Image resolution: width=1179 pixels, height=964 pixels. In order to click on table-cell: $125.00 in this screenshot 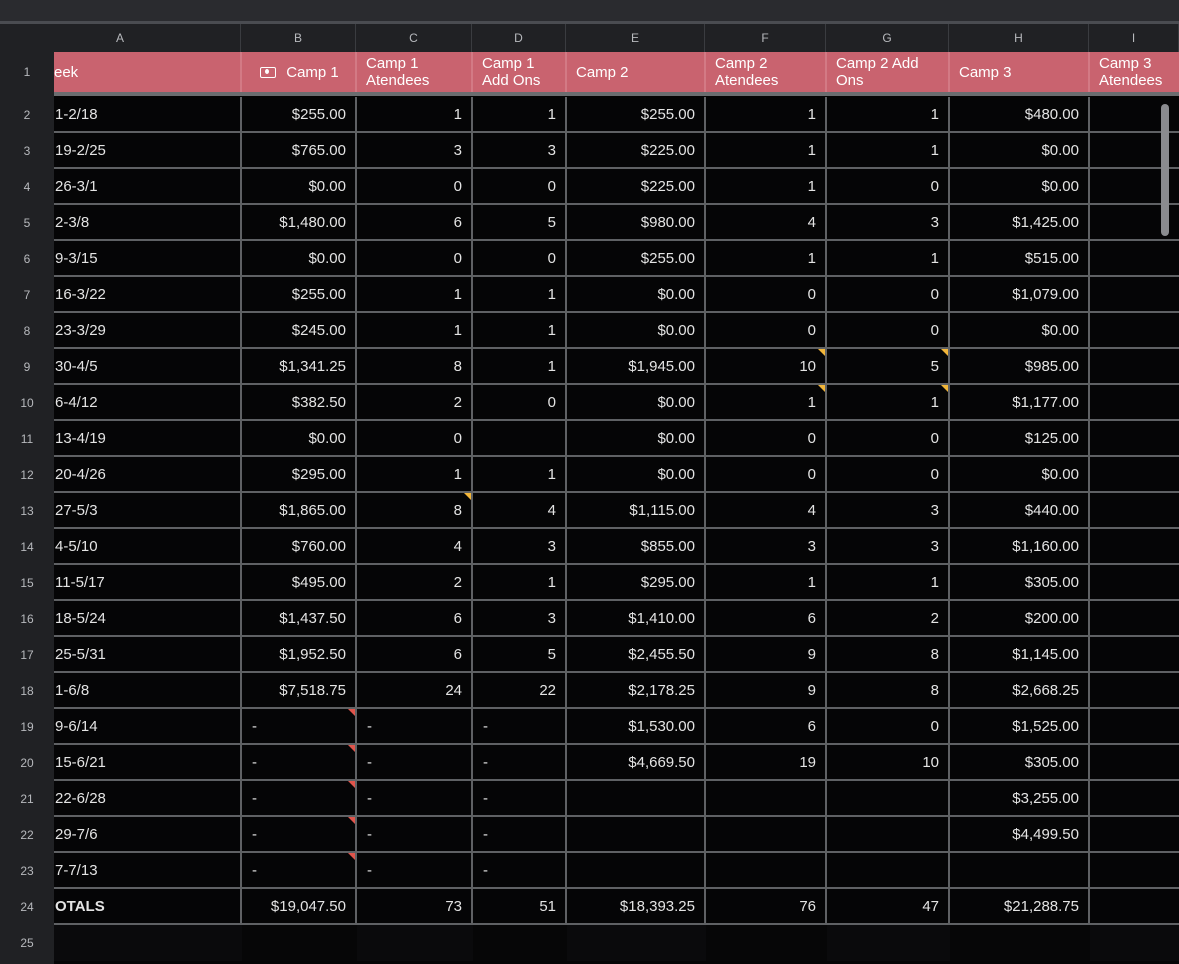, I will do `click(1020, 439)`.